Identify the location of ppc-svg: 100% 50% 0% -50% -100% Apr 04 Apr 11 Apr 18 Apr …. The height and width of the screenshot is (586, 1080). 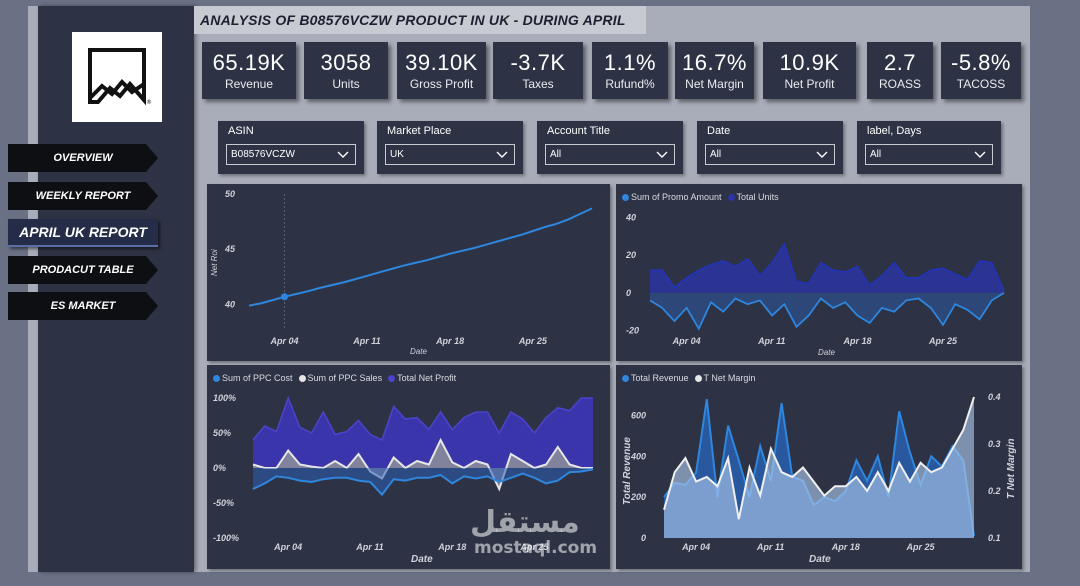
(403, 479).